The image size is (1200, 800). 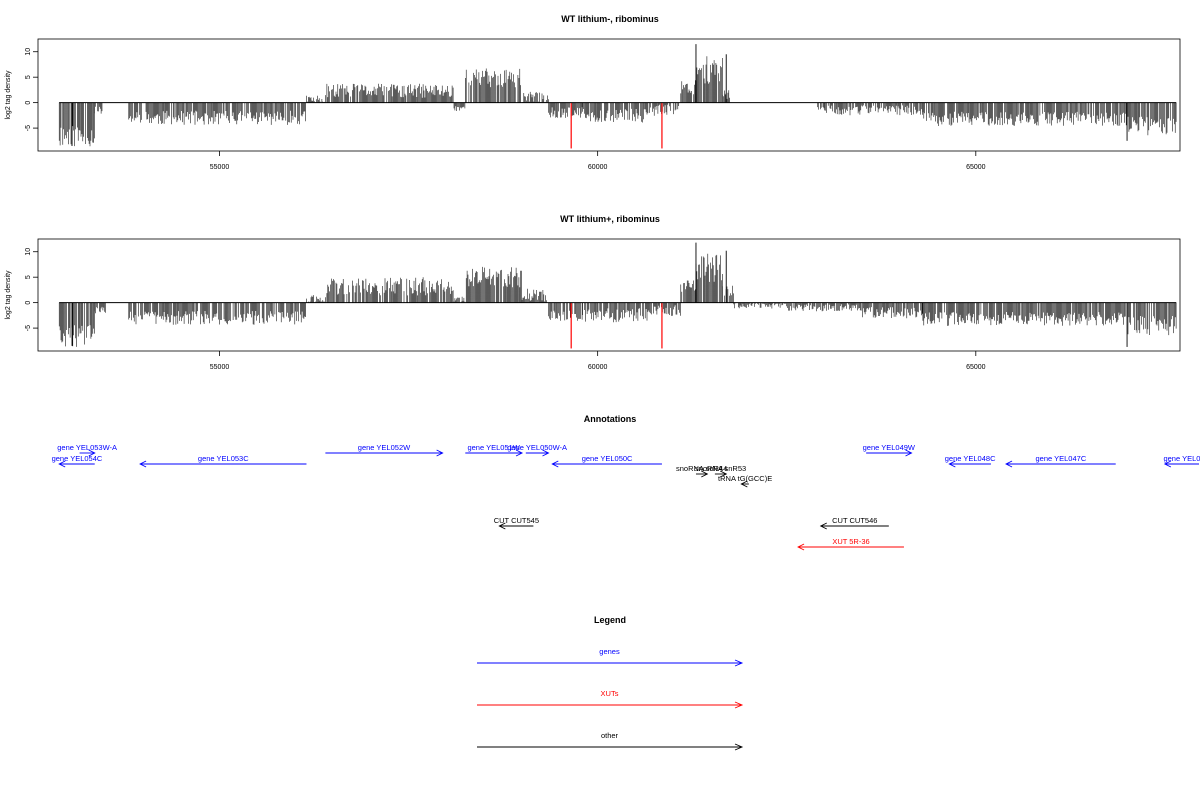 I want to click on legend-entry-XUTs: XUTs, so click(x=610, y=699).